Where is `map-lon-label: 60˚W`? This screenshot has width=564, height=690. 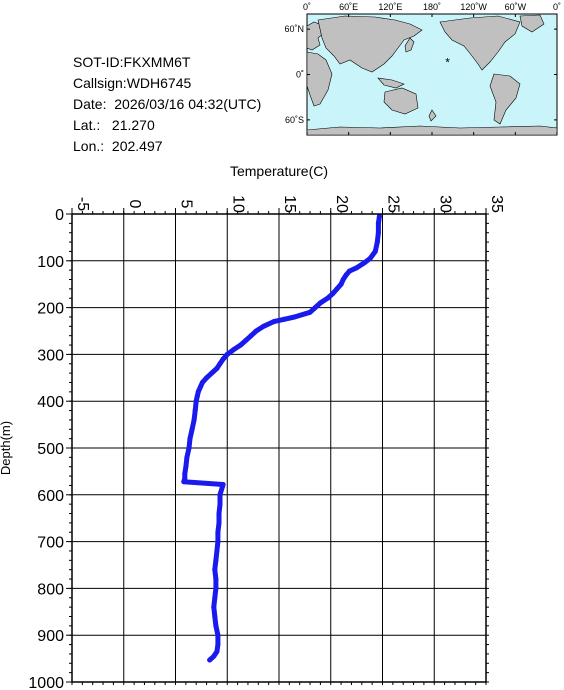 map-lon-label: 60˚W is located at coordinates (516, 7).